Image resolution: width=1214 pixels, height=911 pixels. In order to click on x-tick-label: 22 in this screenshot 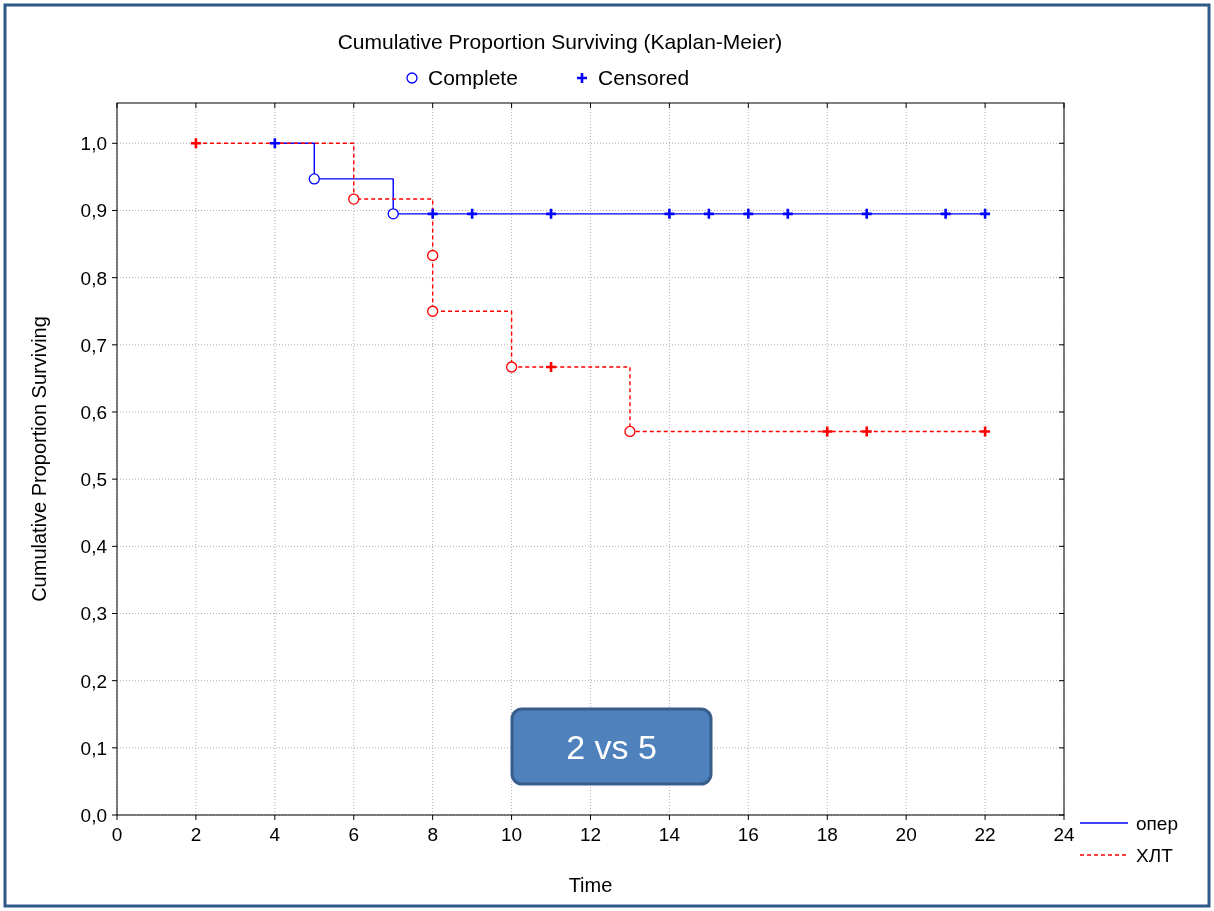, I will do `click(985, 834)`.